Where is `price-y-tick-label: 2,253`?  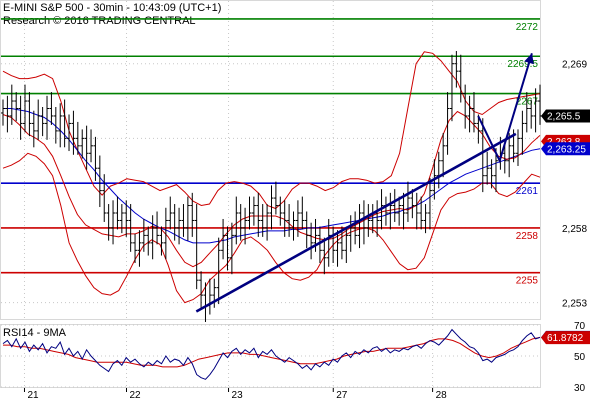
price-y-tick-label: 2,253 is located at coordinates (574, 304).